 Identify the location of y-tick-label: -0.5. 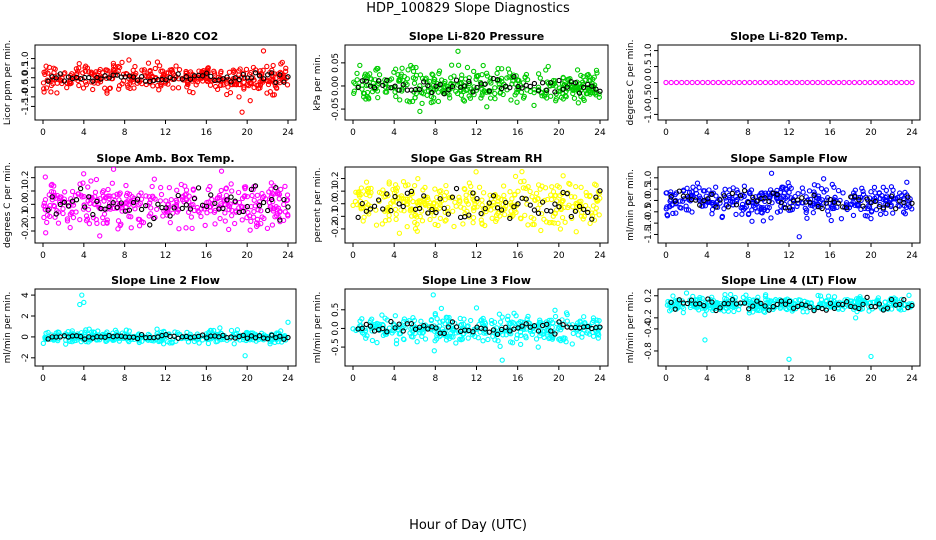
(336, 347).